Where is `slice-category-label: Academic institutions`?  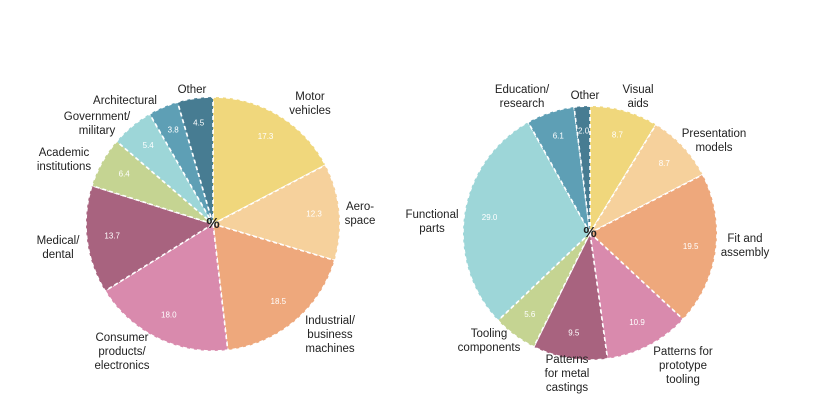
slice-category-label: Academic institutions is located at coordinates (64, 160).